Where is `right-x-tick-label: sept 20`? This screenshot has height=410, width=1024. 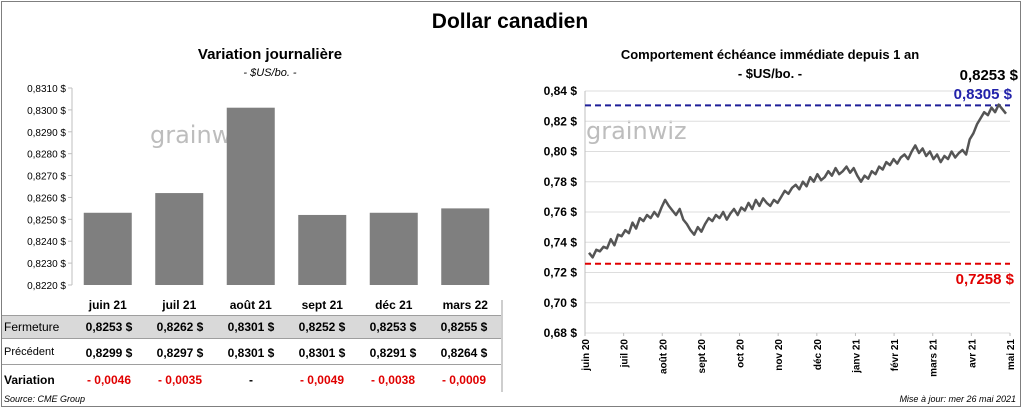
right-x-tick-label: sept 20 is located at coordinates (702, 356).